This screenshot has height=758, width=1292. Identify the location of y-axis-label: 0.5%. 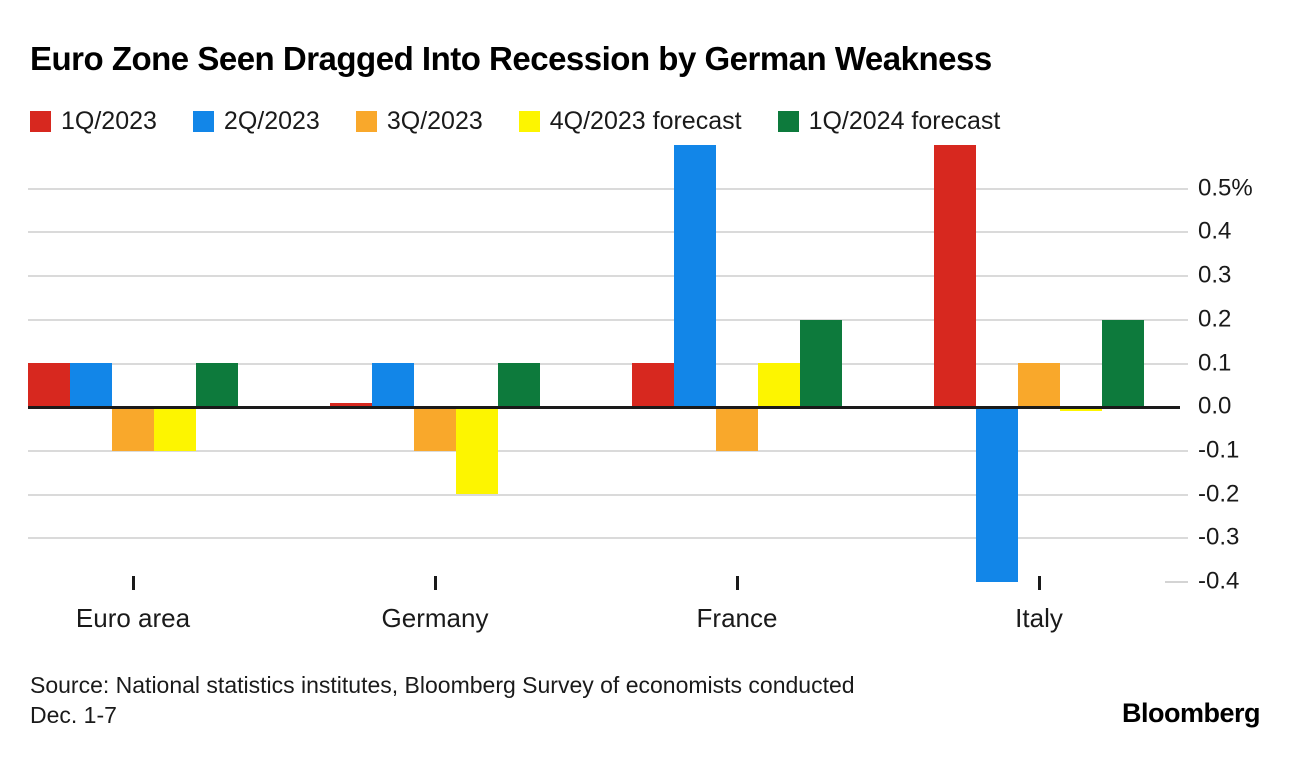
(1225, 188).